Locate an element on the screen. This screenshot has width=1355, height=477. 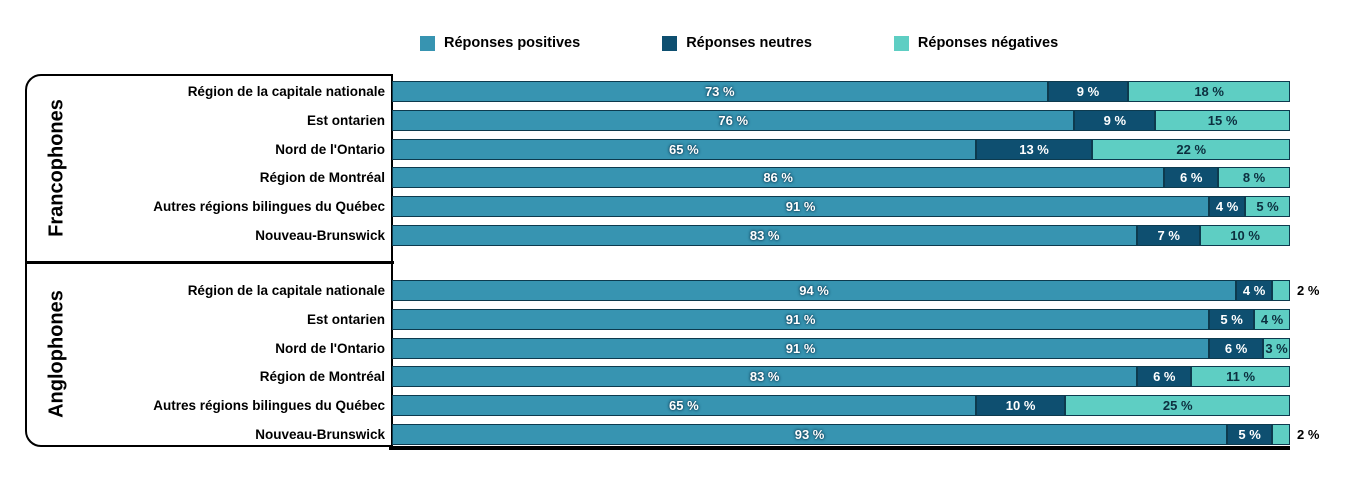
legend-item-positives: Réponses positives is located at coordinates (500, 43).